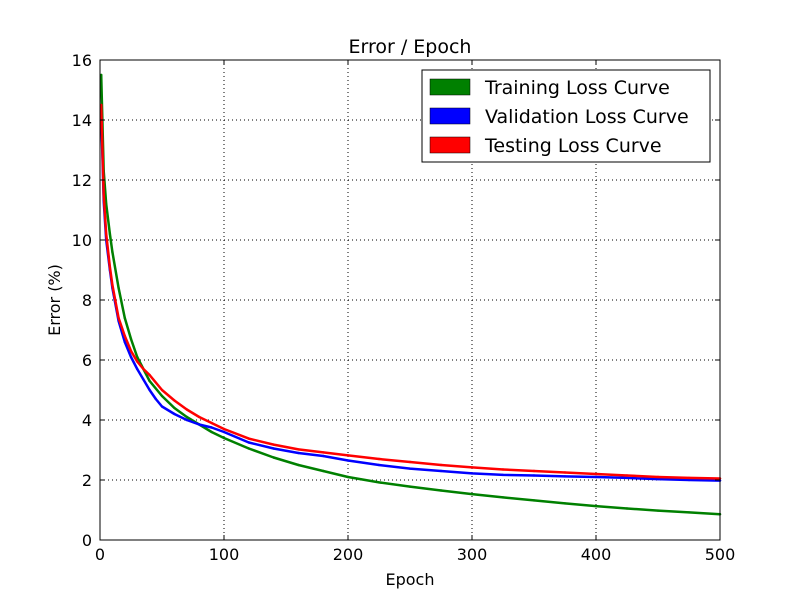 This screenshot has width=800, height=600. What do you see at coordinates (577, 88) in the screenshot?
I see `training-loss-curve-legend-label: Training Loss Curve` at bounding box center [577, 88].